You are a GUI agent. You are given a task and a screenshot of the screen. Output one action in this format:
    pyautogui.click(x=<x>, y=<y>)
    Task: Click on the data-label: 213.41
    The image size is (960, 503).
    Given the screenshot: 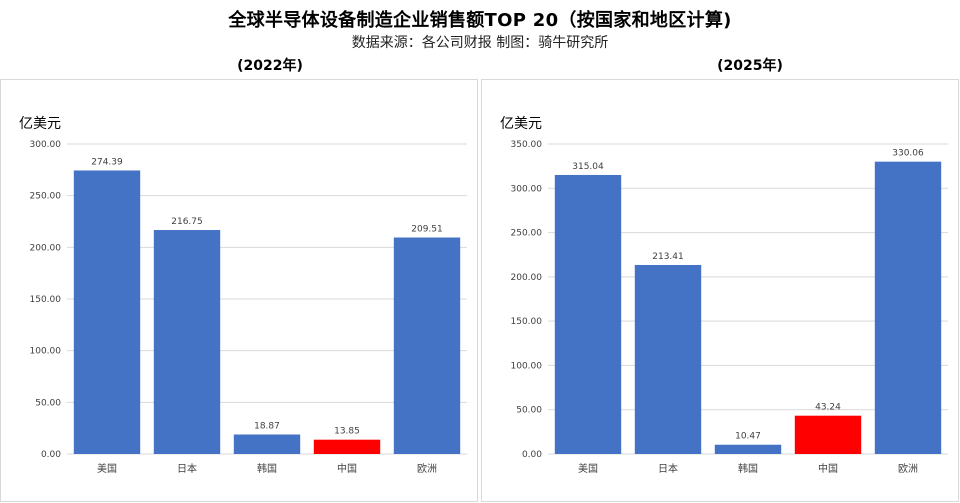 What is the action you would take?
    pyautogui.click(x=668, y=257)
    